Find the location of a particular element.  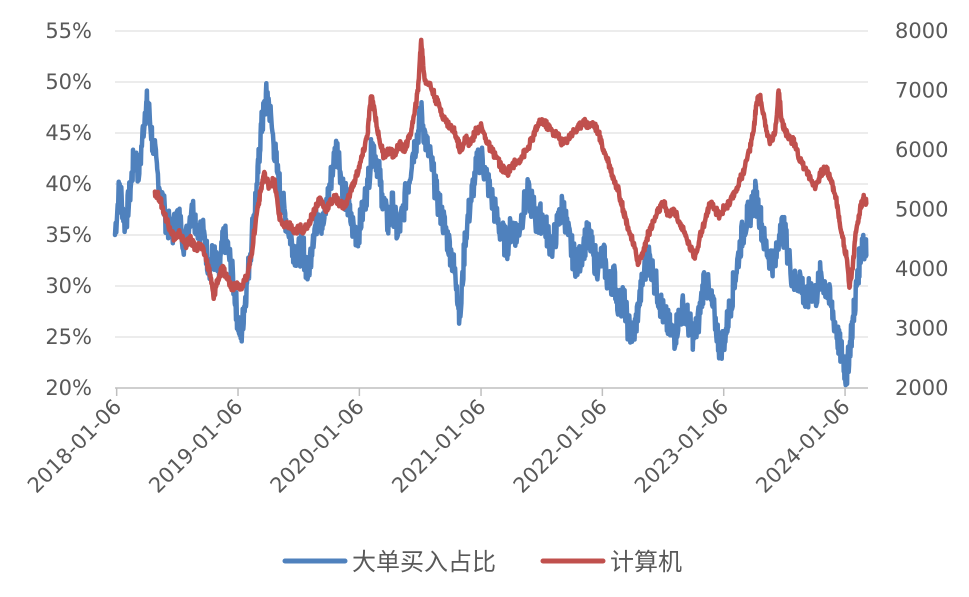

x-tick-label: 2021-01-06 is located at coordinates (438, 446).